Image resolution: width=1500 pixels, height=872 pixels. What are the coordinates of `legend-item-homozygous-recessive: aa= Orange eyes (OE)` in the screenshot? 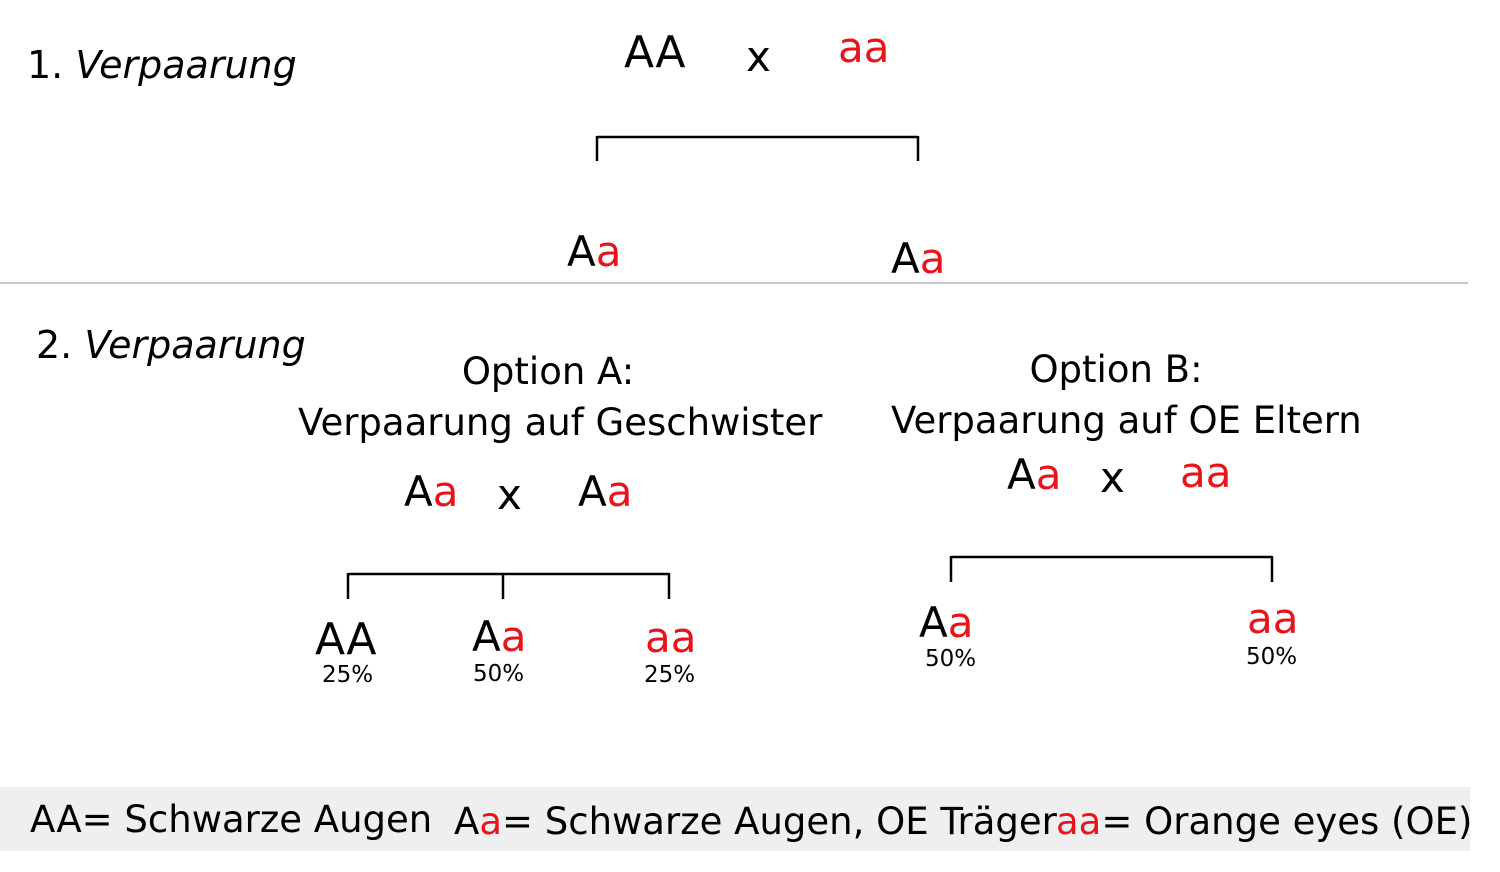 It's located at (1264, 821).